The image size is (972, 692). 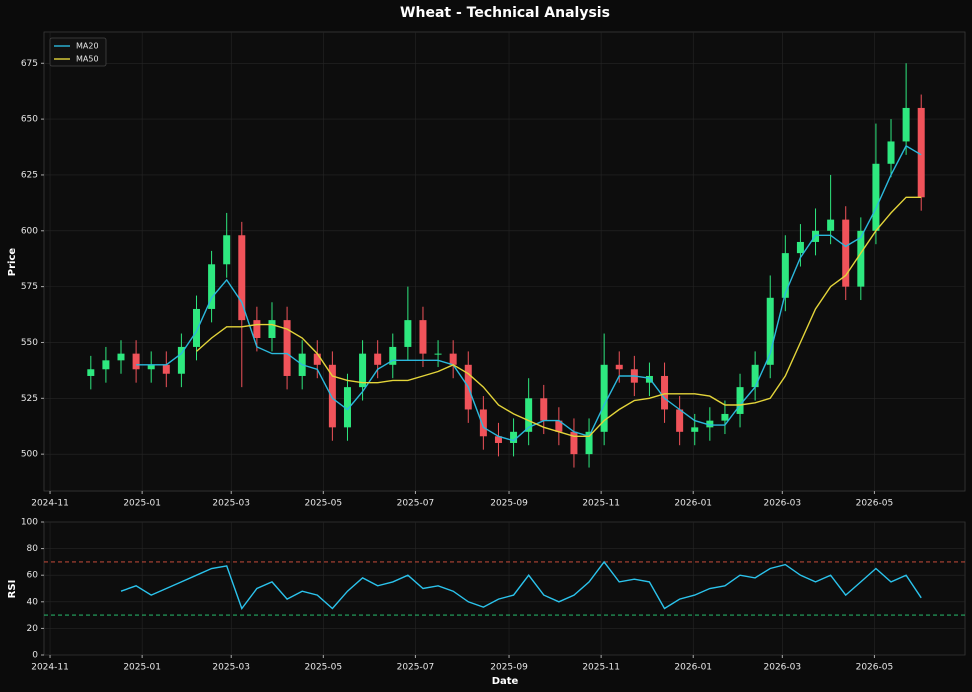 What do you see at coordinates (505, 13) in the screenshot?
I see `chart-title: Wheat - Technical Analysis` at bounding box center [505, 13].